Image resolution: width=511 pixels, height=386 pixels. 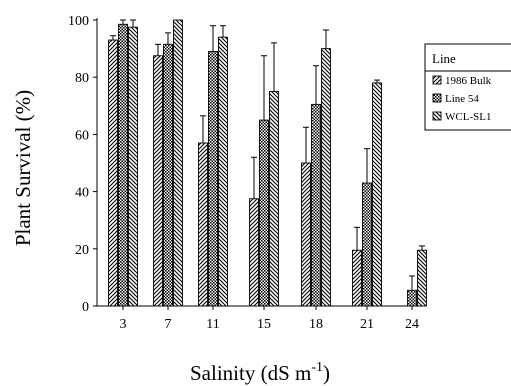 What do you see at coordinates (82, 78) in the screenshot?
I see `y-tick-label: 80` at bounding box center [82, 78].